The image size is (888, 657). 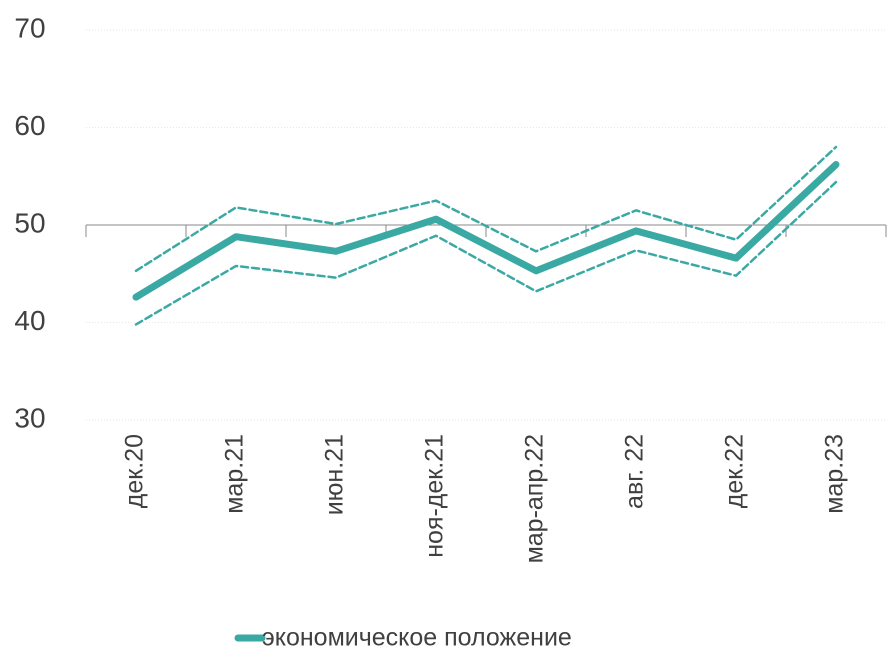 What do you see at coordinates (435, 496) in the screenshot?
I see `x-tick-label: ноя-дек.21` at bounding box center [435, 496].